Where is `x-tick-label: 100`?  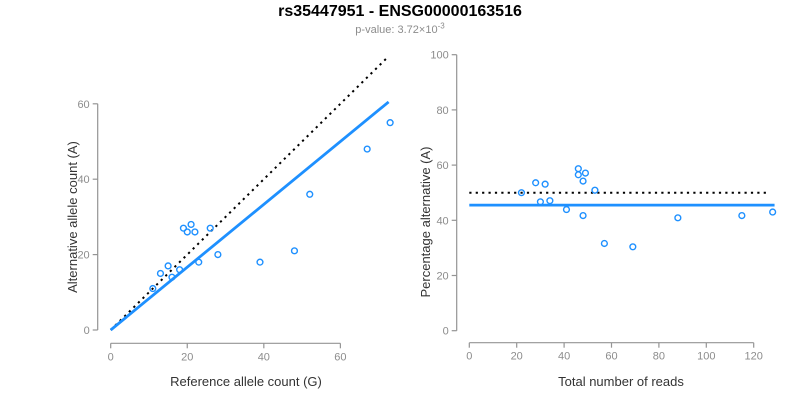 x-tick-label: 100 is located at coordinates (706, 357).